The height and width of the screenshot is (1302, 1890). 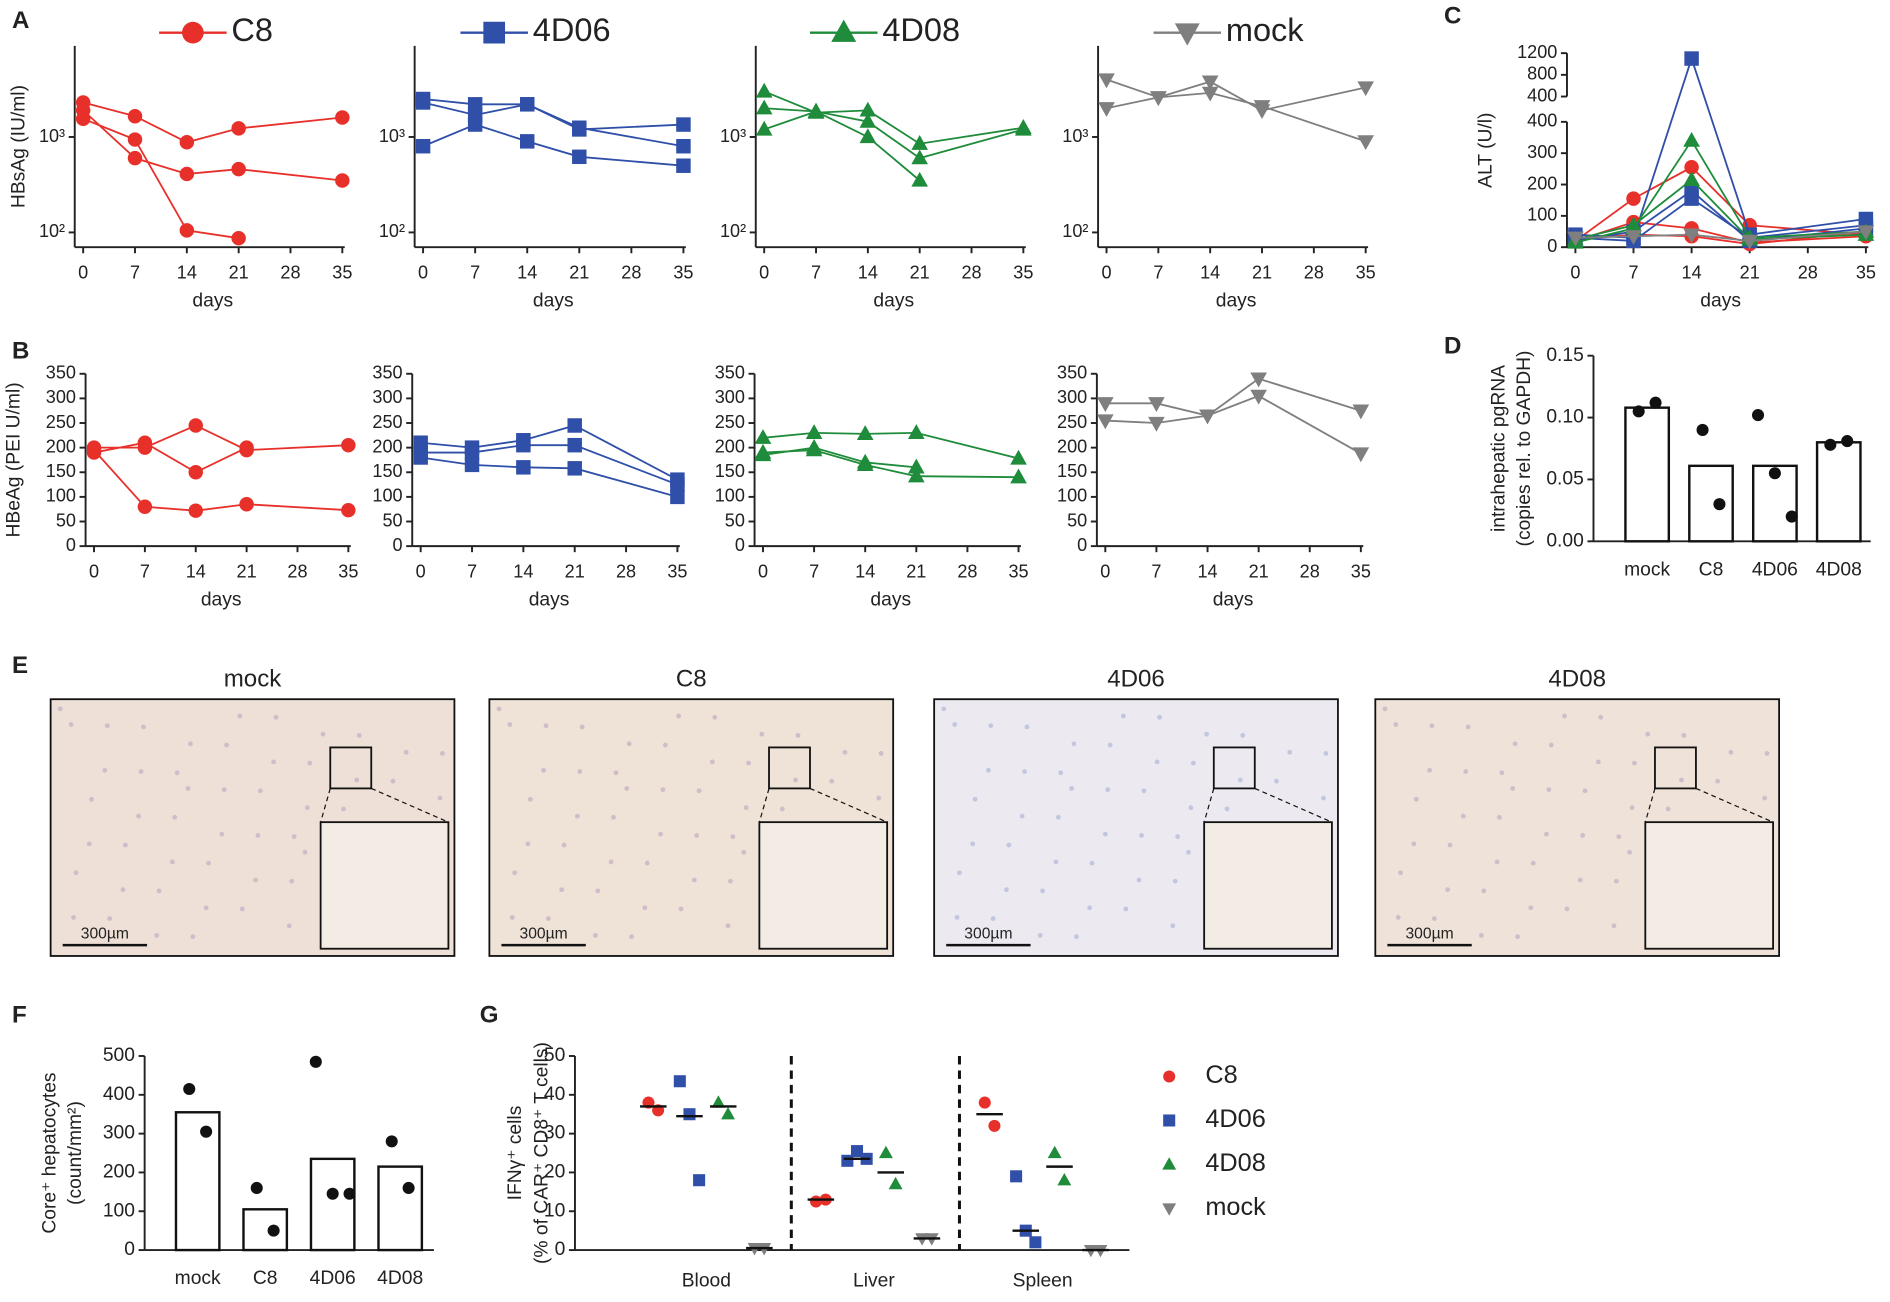 I want to click on legend-label: 4D06, so click(x=572, y=30).